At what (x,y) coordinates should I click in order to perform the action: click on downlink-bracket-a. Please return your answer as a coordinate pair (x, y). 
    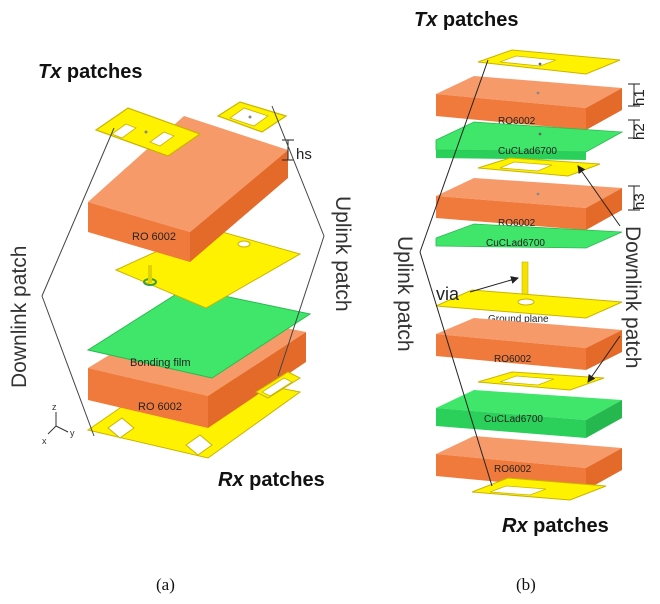
    Looking at the image, I should click on (78, 282).